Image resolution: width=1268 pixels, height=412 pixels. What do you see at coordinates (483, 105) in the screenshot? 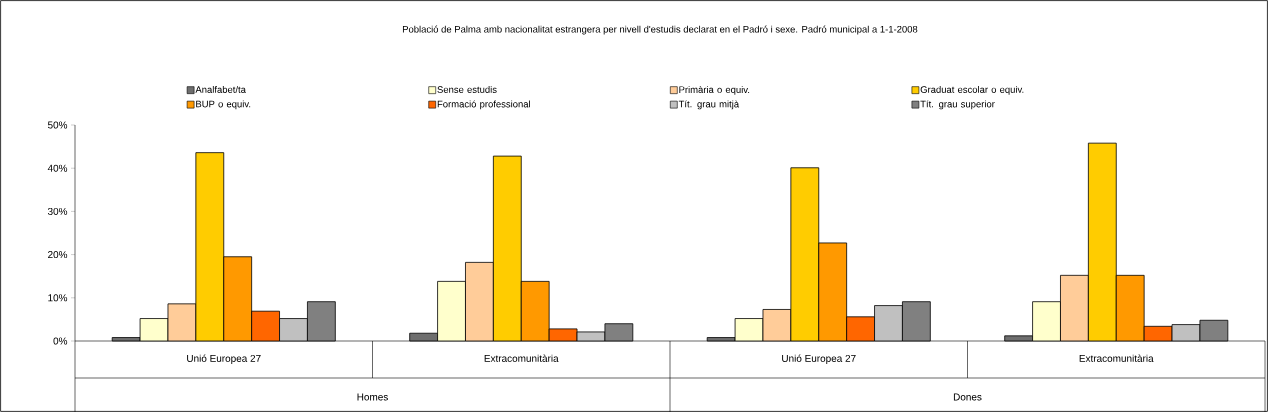
I see `legend-label: Formació professional` at bounding box center [483, 105].